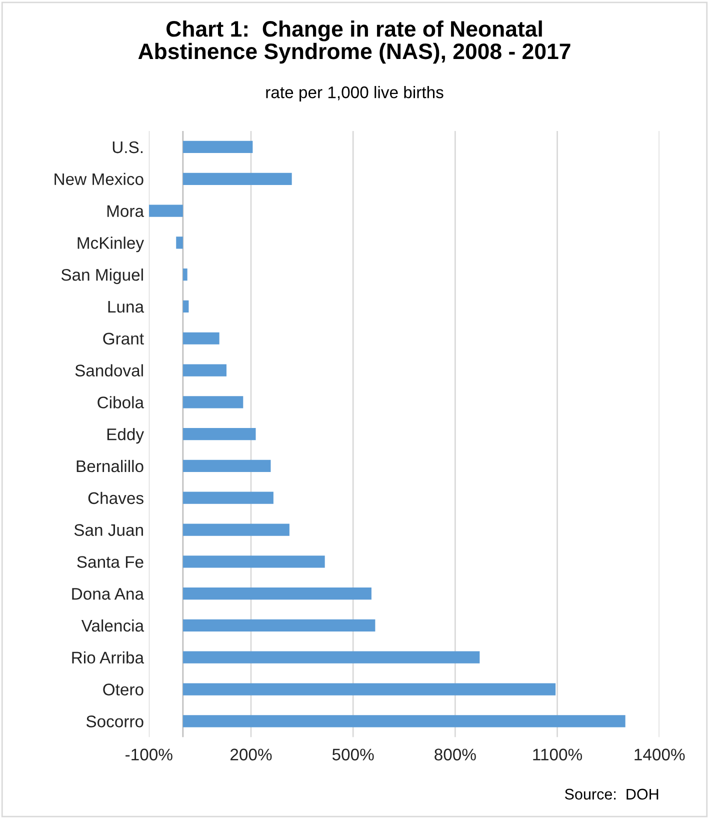 Image resolution: width=709 pixels, height=819 pixels. I want to click on x-tick-label: -100%, so click(149, 754).